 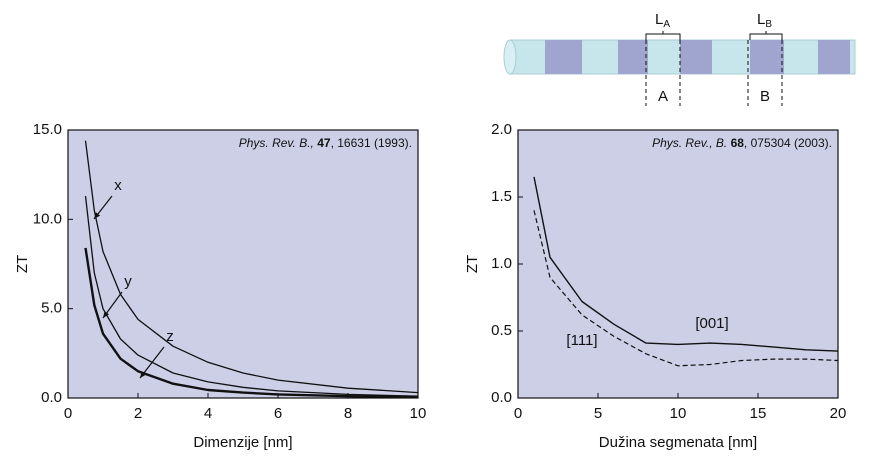 I want to click on citation: Phys. Rev., B. 68, 075304 (2003)., so click(x=742, y=143).